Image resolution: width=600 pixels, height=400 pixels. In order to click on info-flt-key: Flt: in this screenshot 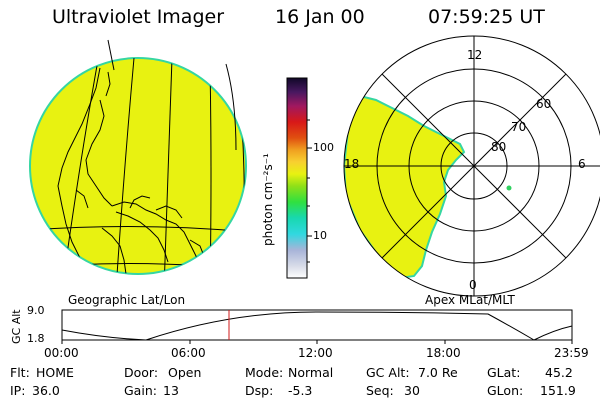, I will do `click(20, 372)`.